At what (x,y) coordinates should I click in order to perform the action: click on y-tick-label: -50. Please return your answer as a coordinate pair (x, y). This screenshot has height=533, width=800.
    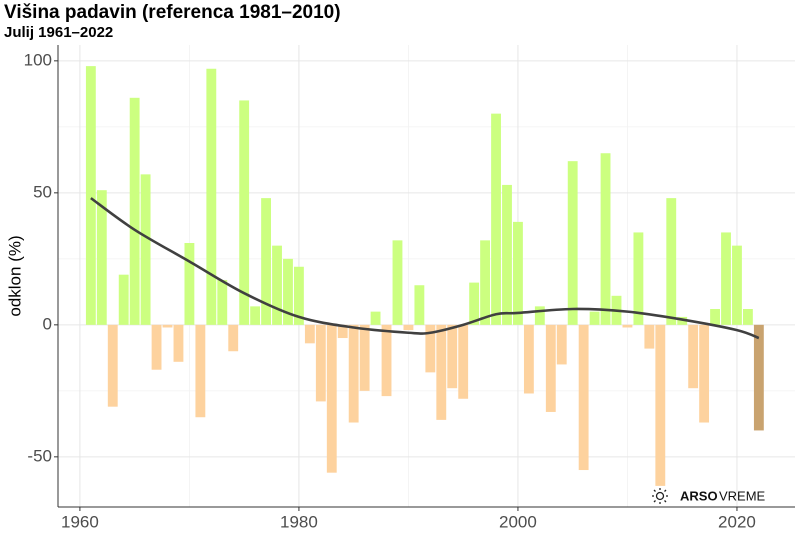
    Looking at the image, I should click on (39, 455).